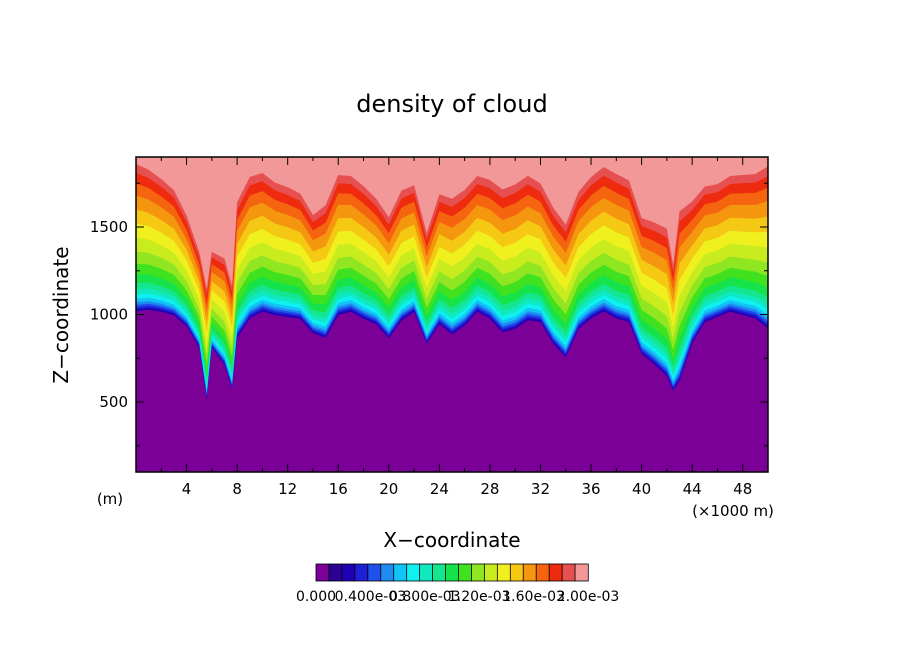  What do you see at coordinates (425, 597) in the screenshot?
I see `colorbar-label-2: 0.800e-03` at bounding box center [425, 597].